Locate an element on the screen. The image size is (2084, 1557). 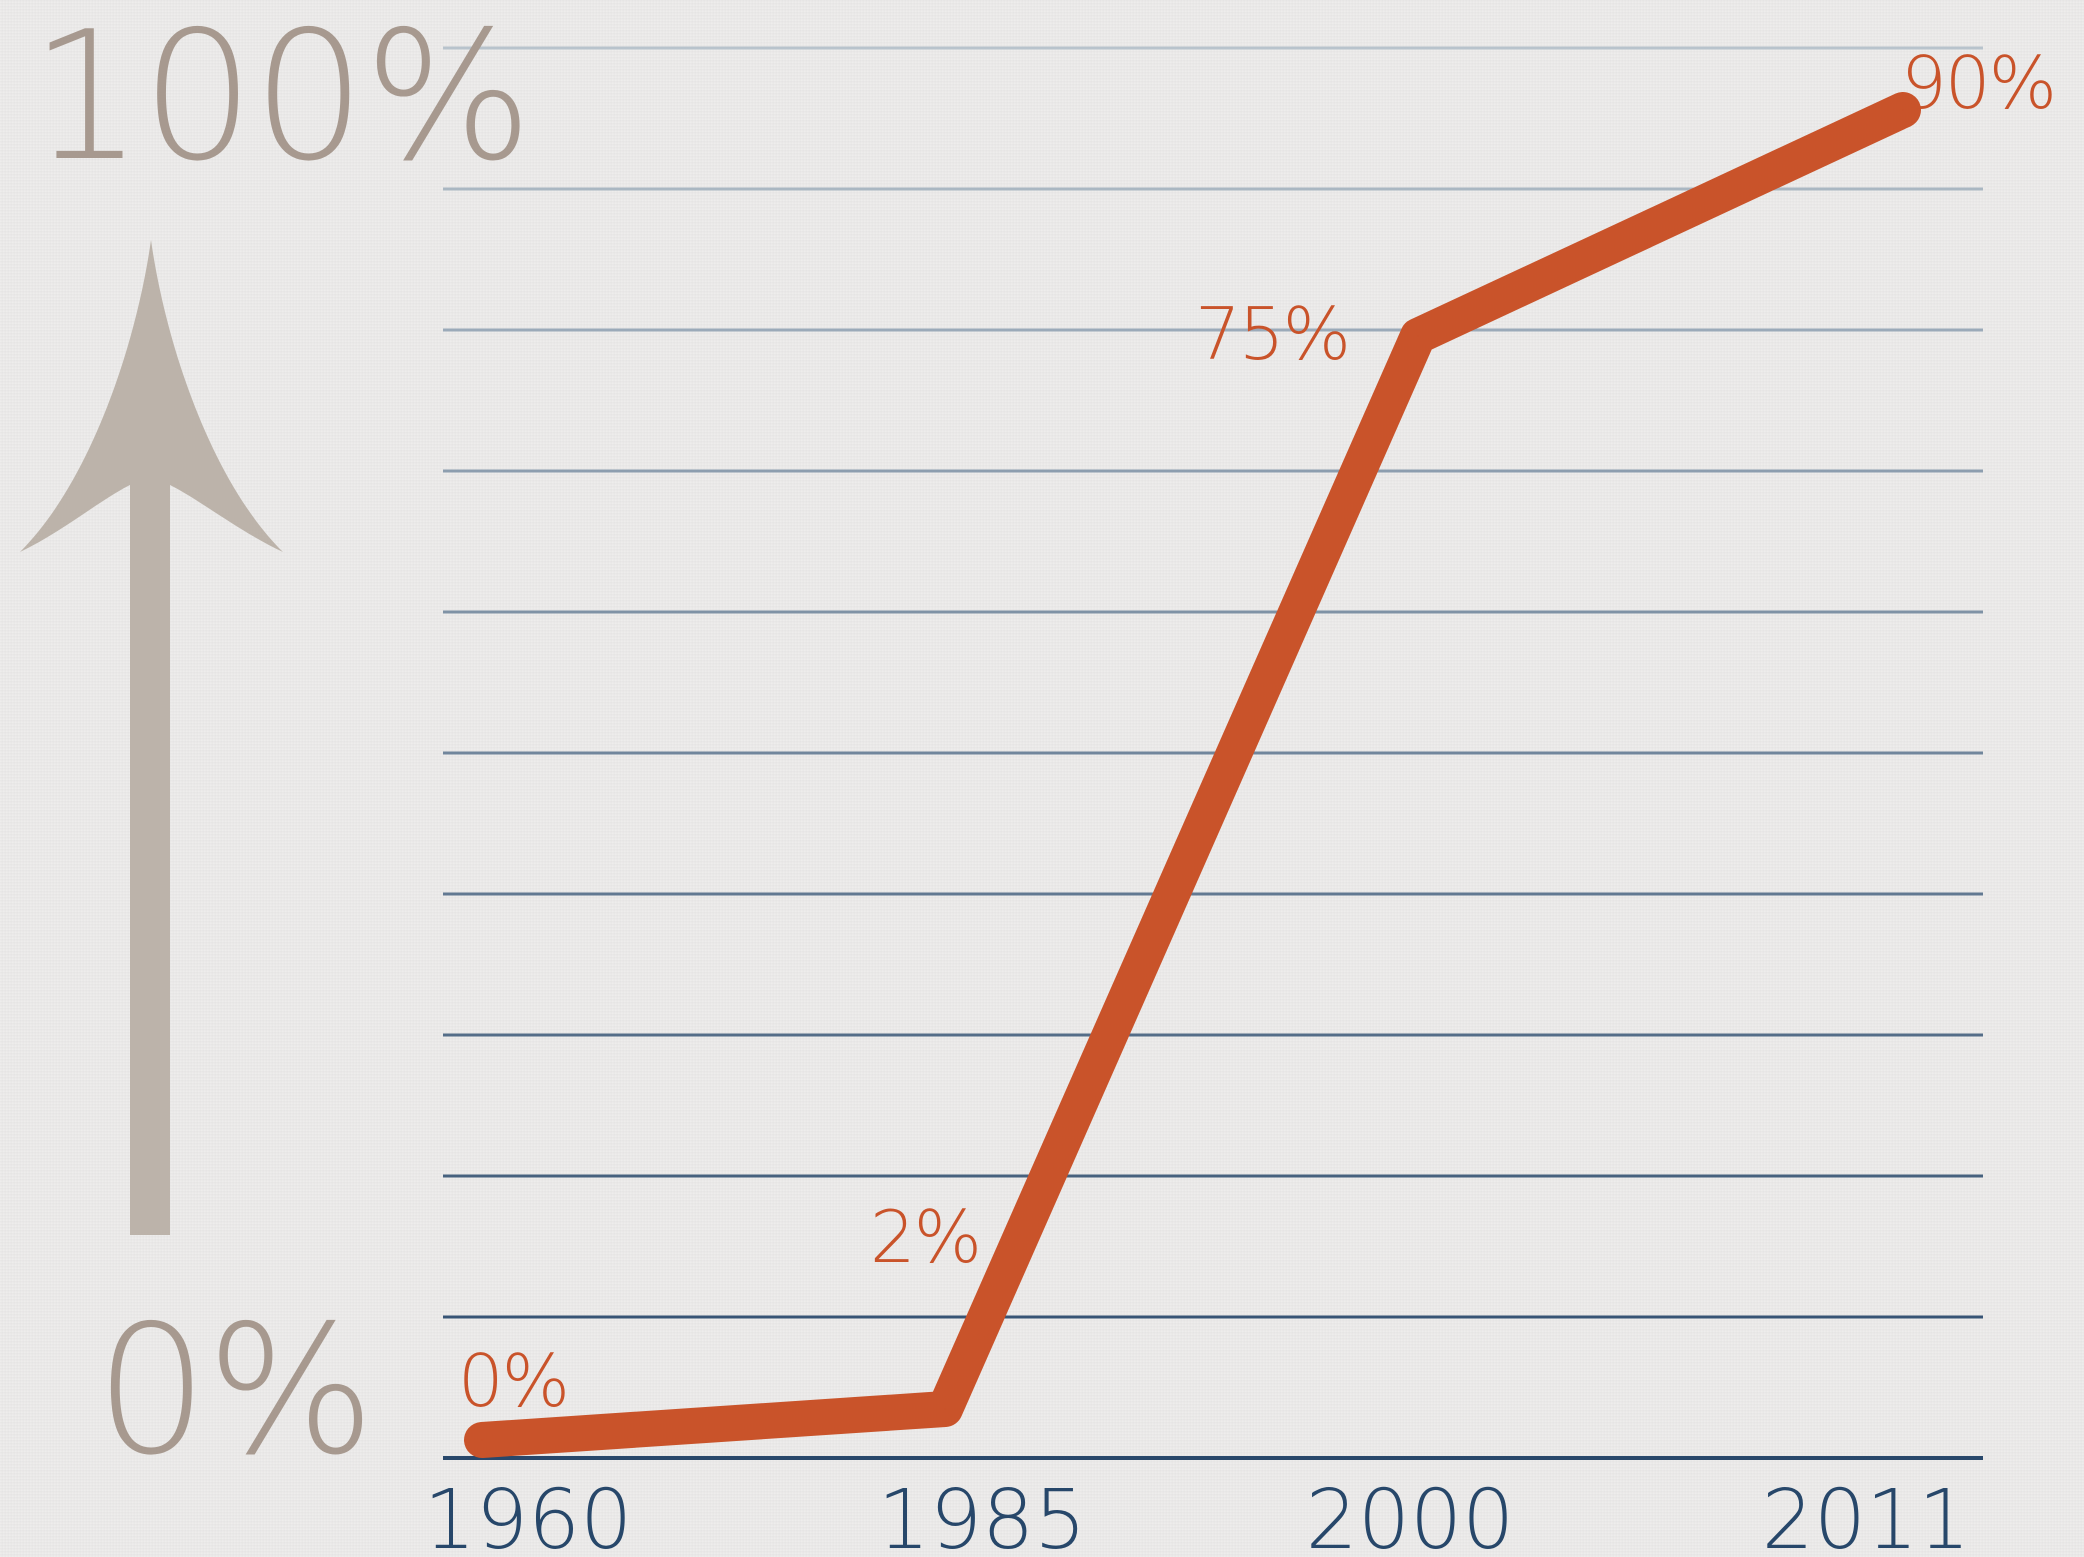
data-label: 75% is located at coordinates (1272, 334).